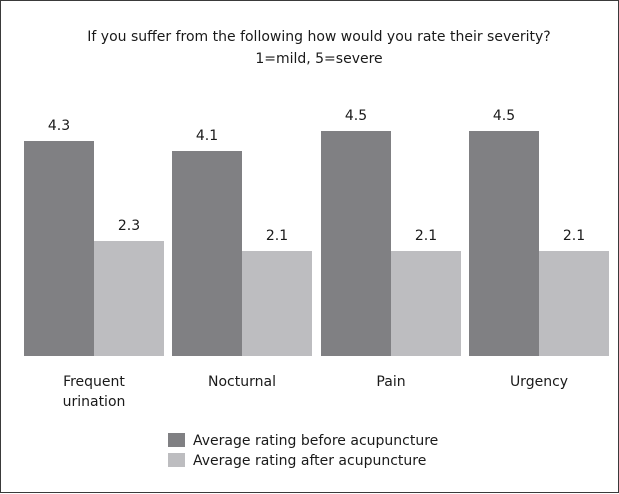  Describe the element at coordinates (315, 392) in the screenshot. I see `category-labels-group: Frequent urination Nocturnal Pain Urgency` at that location.